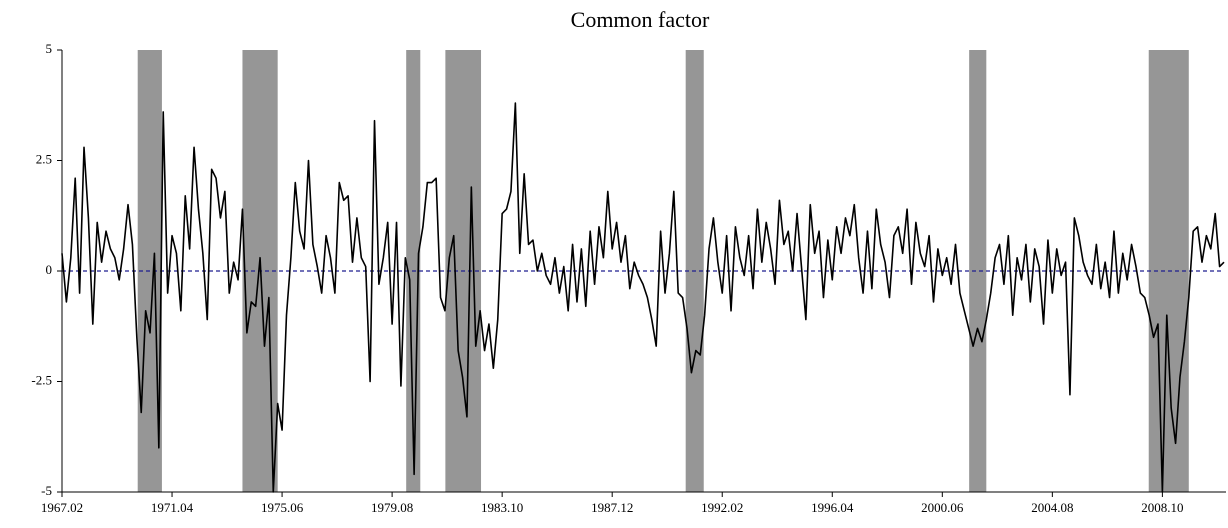 The image size is (1228, 528). Describe the element at coordinates (44, 158) in the screenshot. I see `y-tick-label: 2.5` at that location.